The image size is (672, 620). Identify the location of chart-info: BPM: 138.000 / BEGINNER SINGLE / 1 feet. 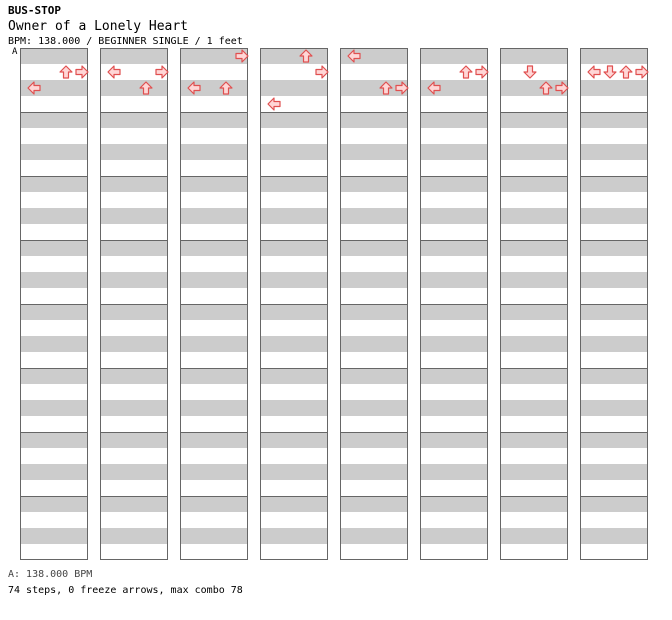
(125, 41).